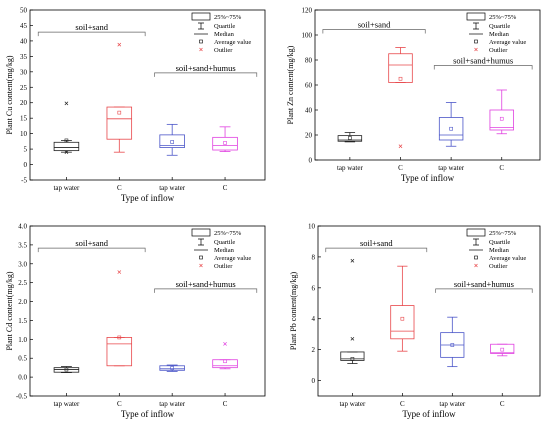 The width and height of the screenshot is (550, 424). I want to click on y-tick-label: -5, so click(24, 181).